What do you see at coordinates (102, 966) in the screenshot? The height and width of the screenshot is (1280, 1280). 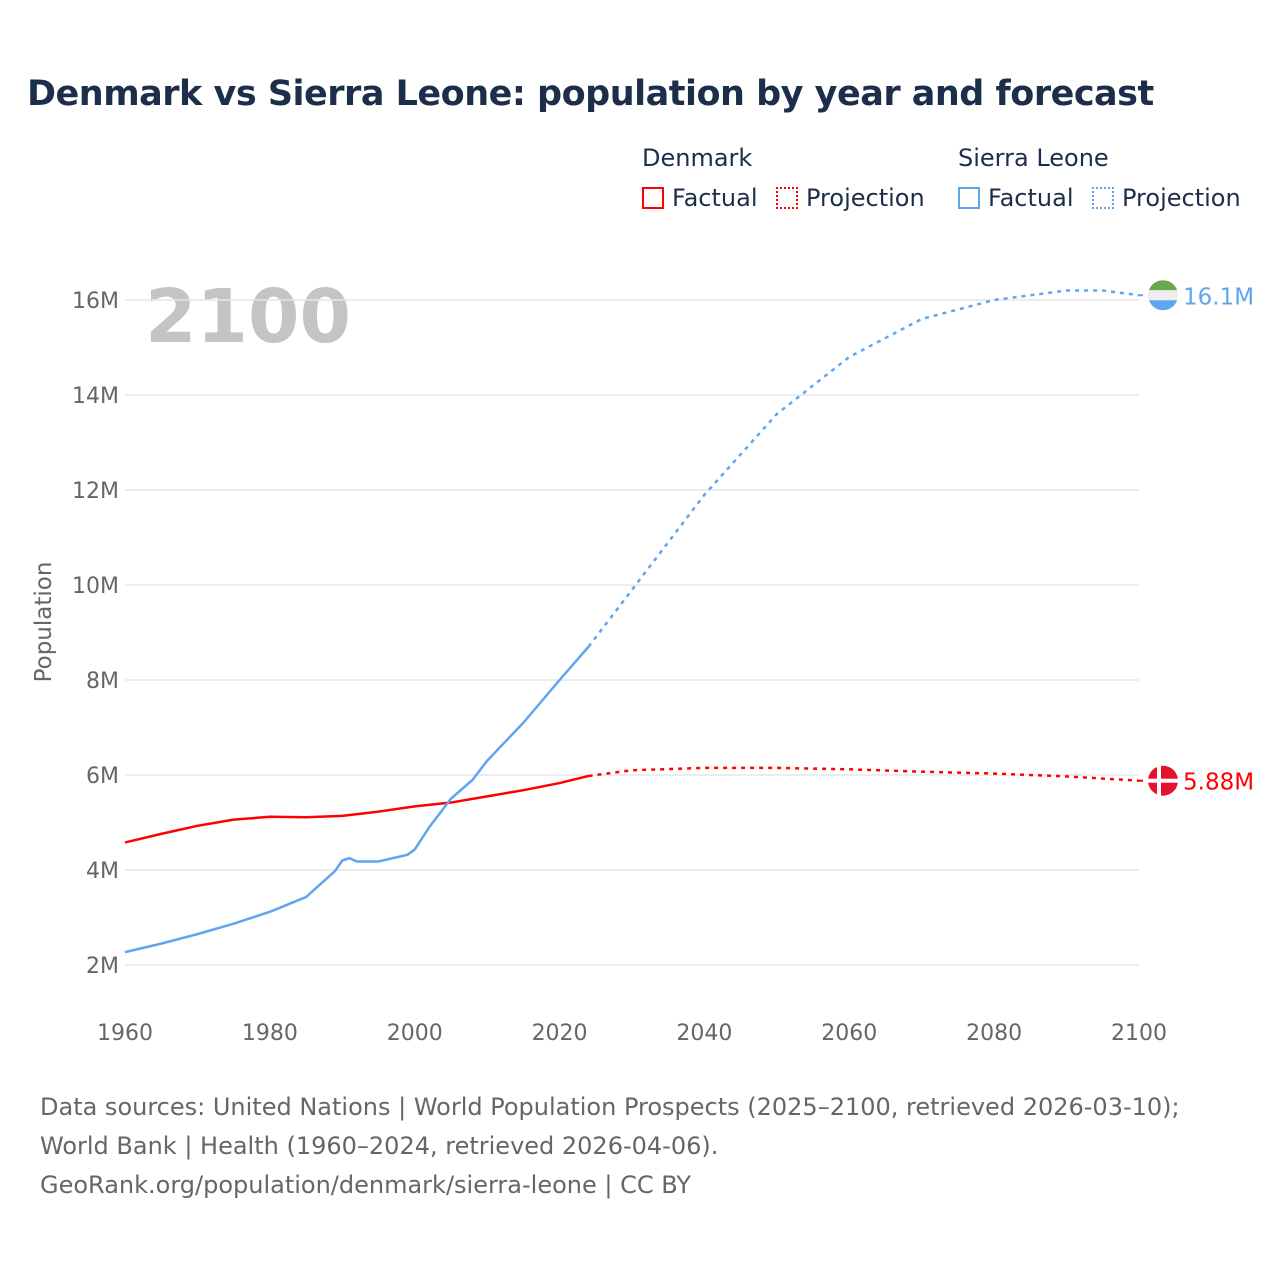 I see `y-tick-label: 2M` at bounding box center [102, 966].